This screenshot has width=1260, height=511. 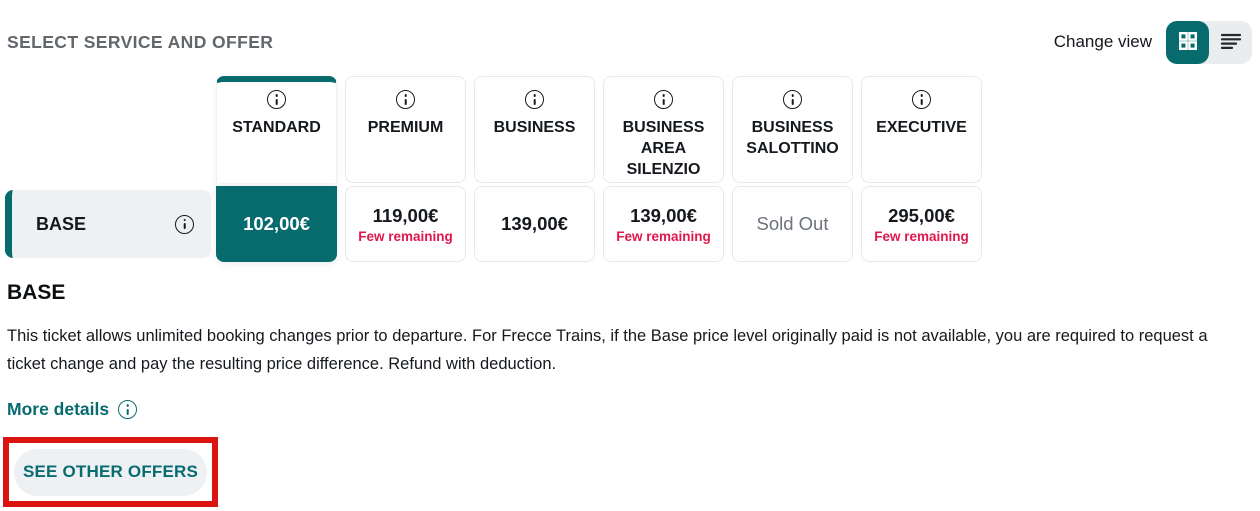 I want to click on price-cell-executive: 295,00€ Few remaining, so click(x=921, y=224).